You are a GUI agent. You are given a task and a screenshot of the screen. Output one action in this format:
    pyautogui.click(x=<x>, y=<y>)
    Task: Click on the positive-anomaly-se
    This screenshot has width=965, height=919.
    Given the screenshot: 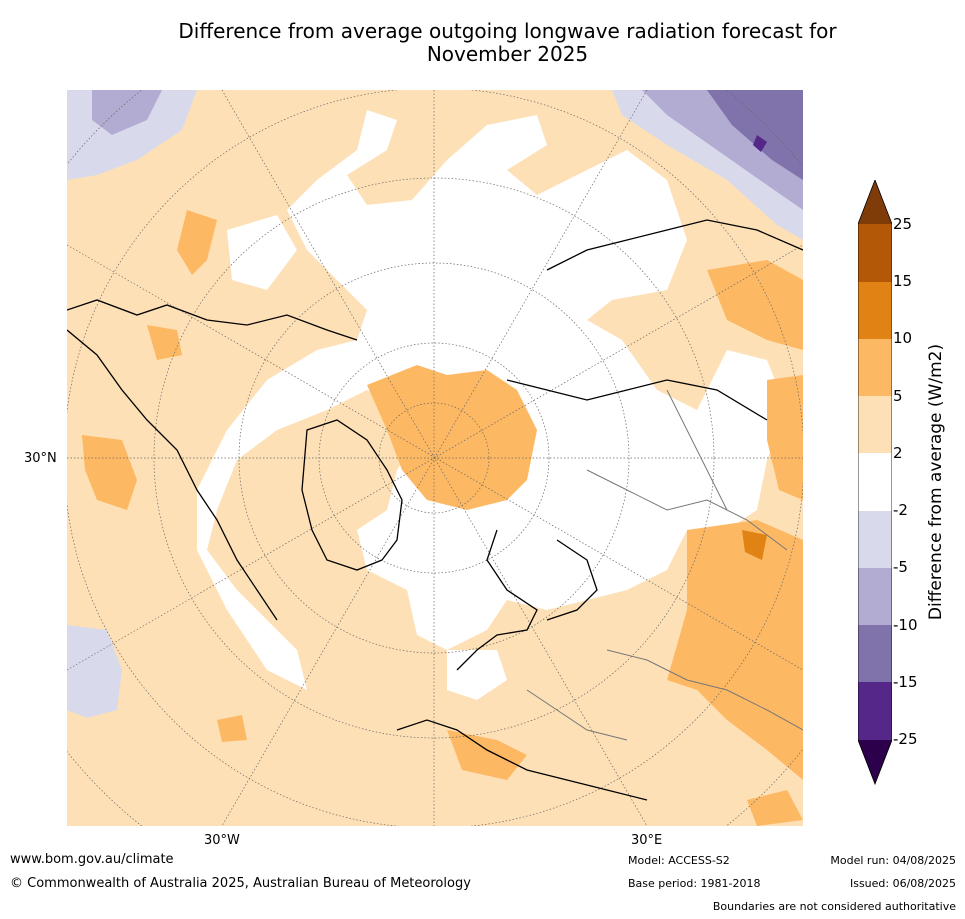 What is the action you would take?
    pyautogui.click(x=775, y=808)
    